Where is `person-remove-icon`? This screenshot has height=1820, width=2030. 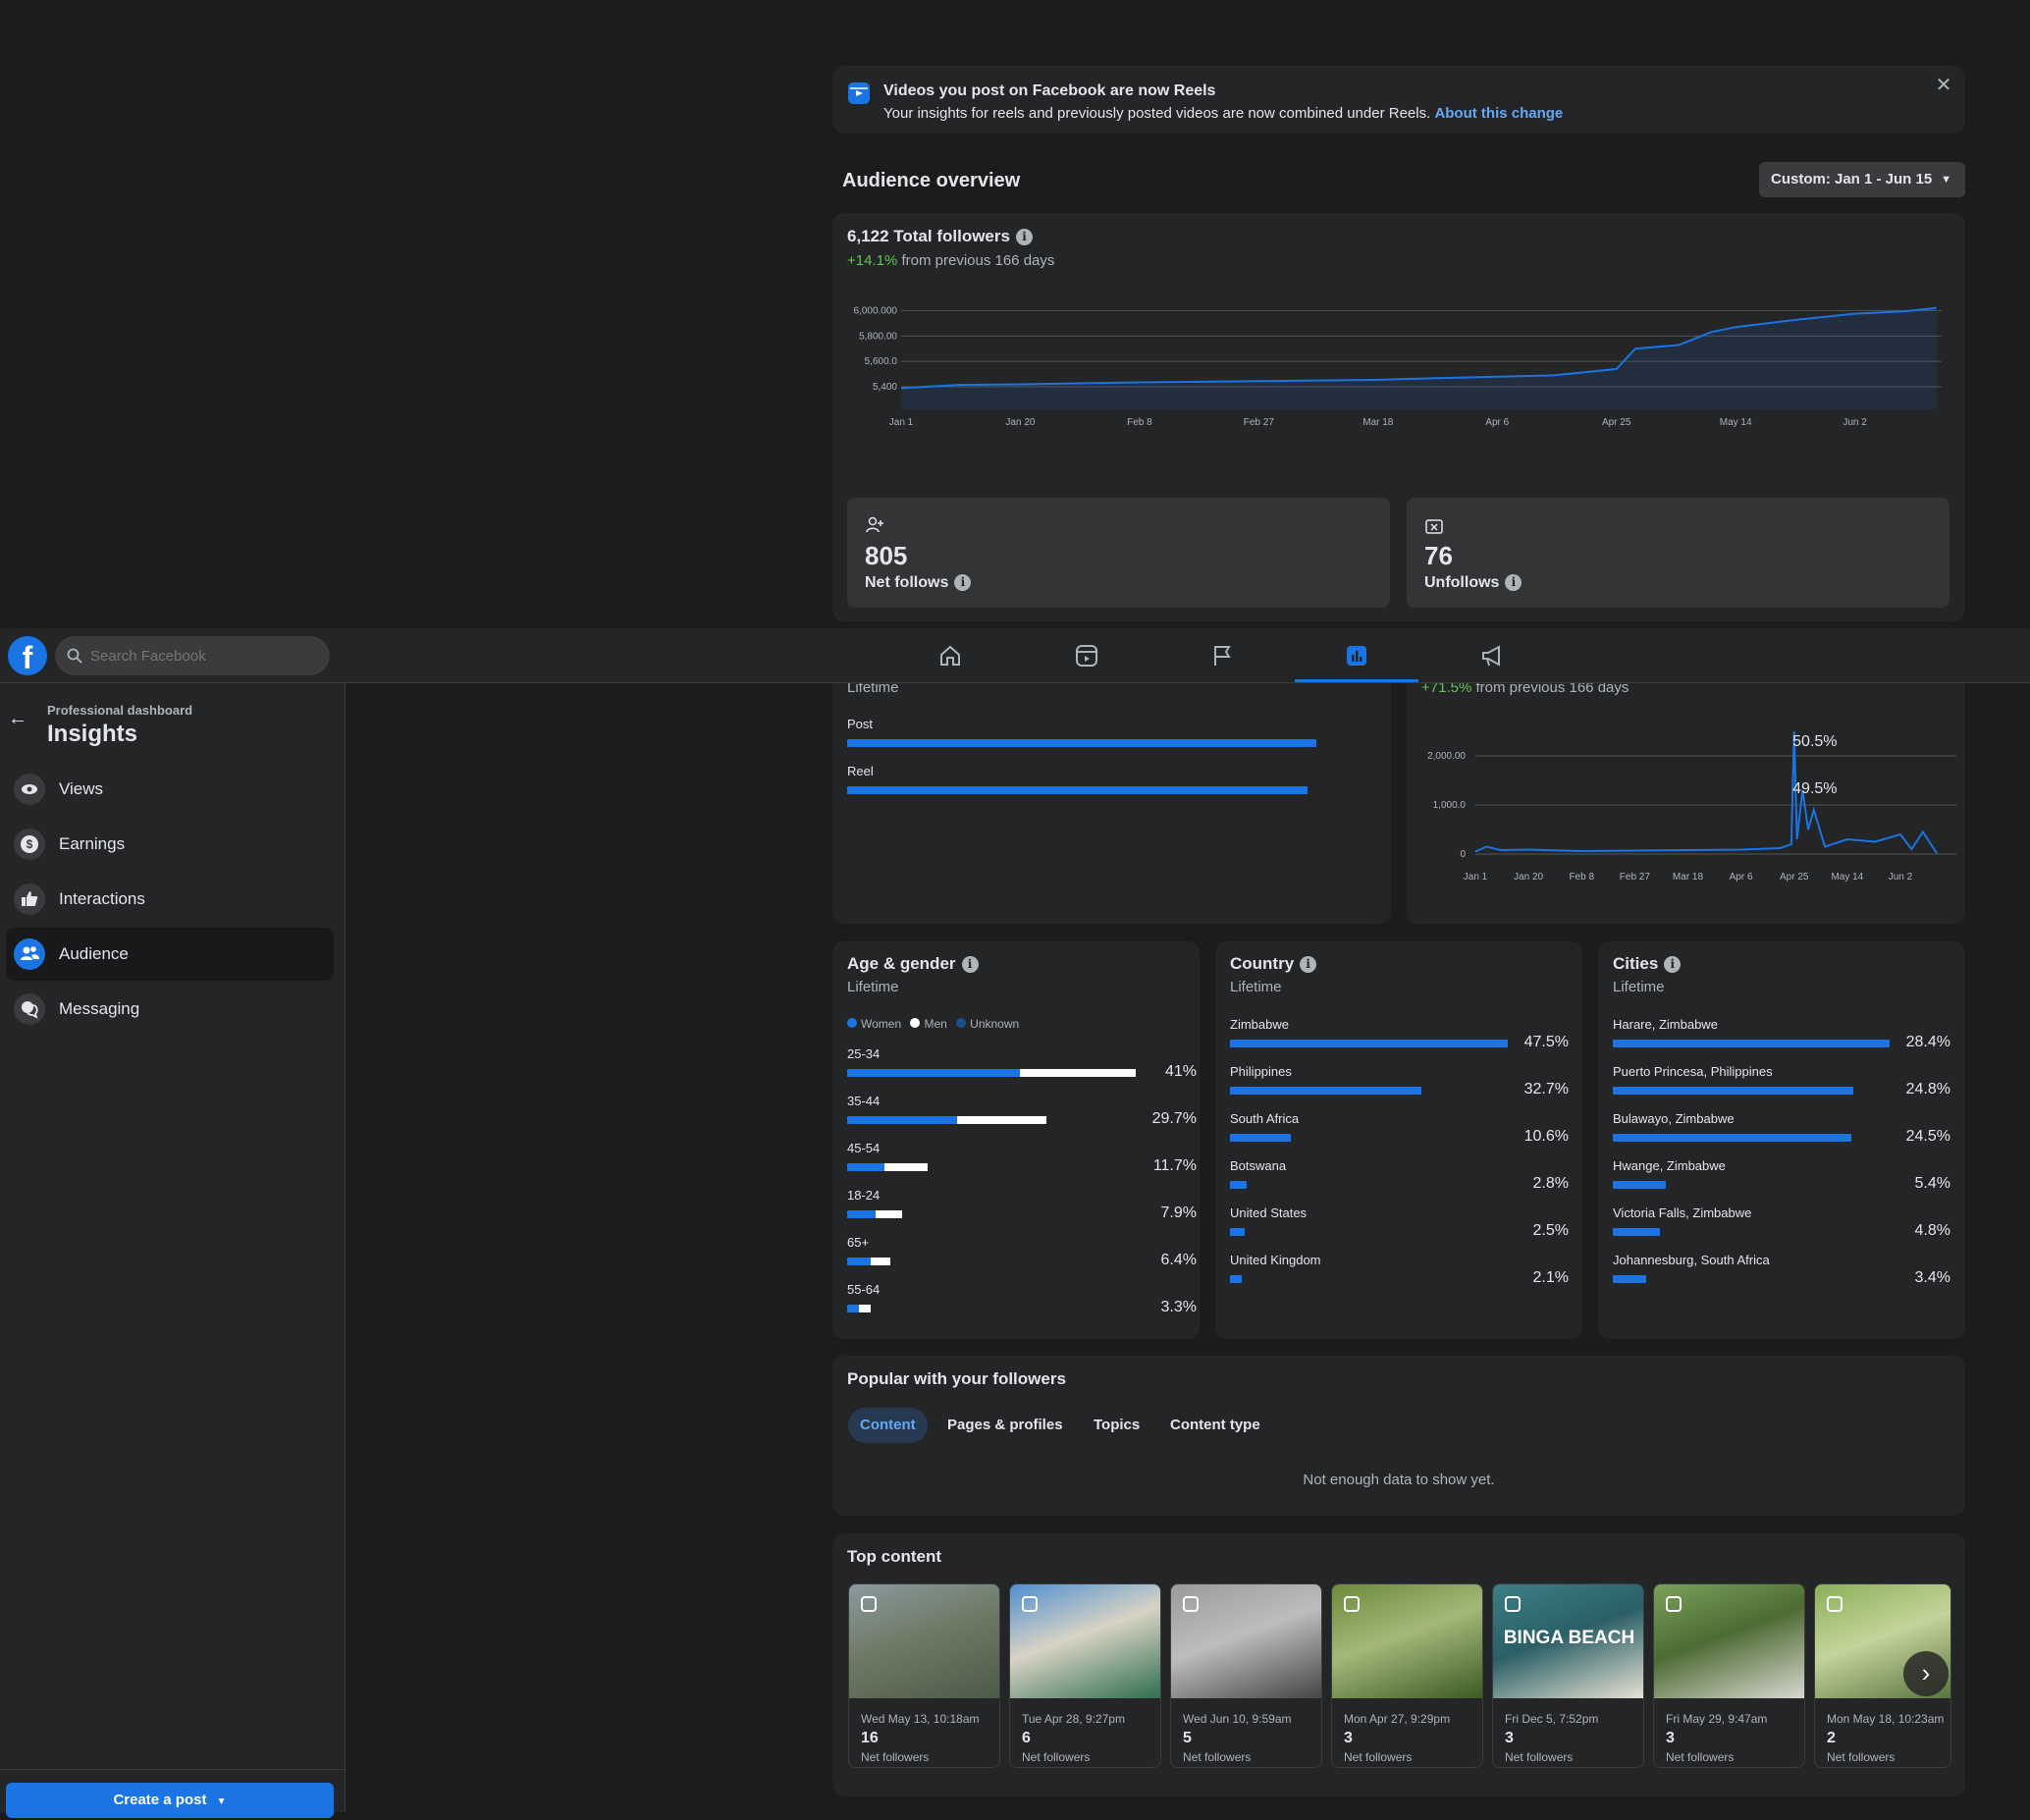 person-remove-icon is located at coordinates (1434, 525).